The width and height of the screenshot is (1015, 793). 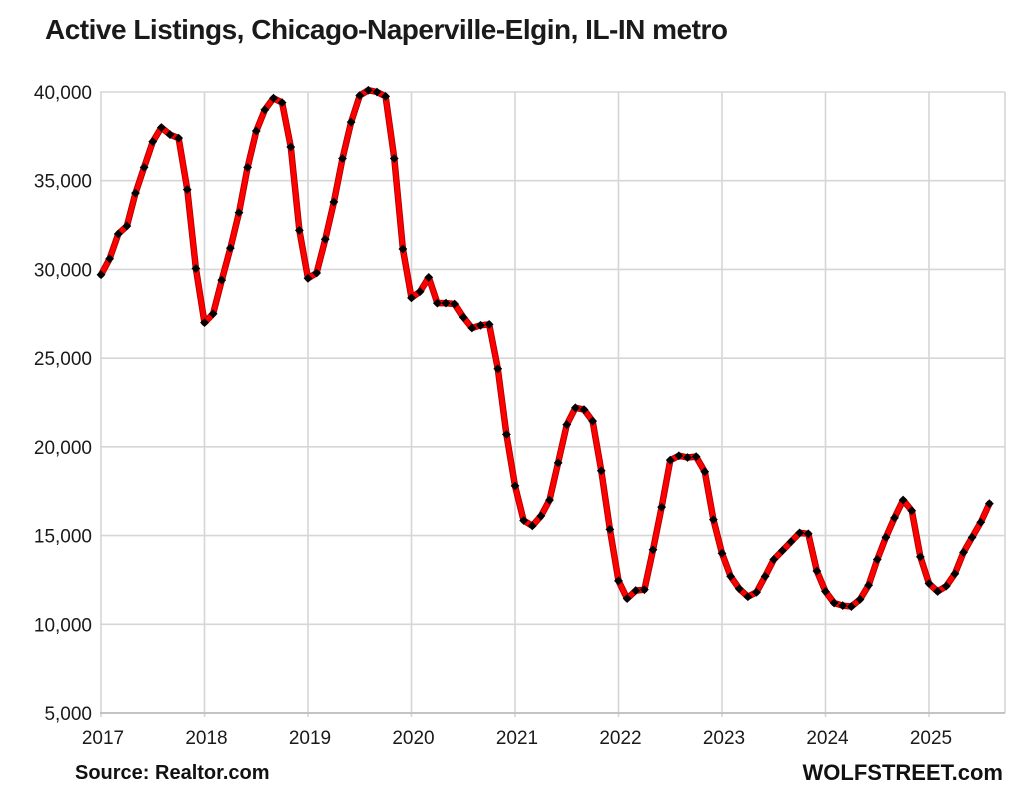 I want to click on x-axis-tick-label: 2025, so click(x=931, y=738).